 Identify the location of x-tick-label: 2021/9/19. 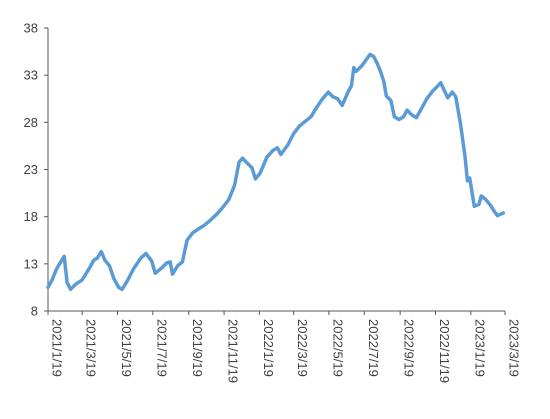
(197, 348).